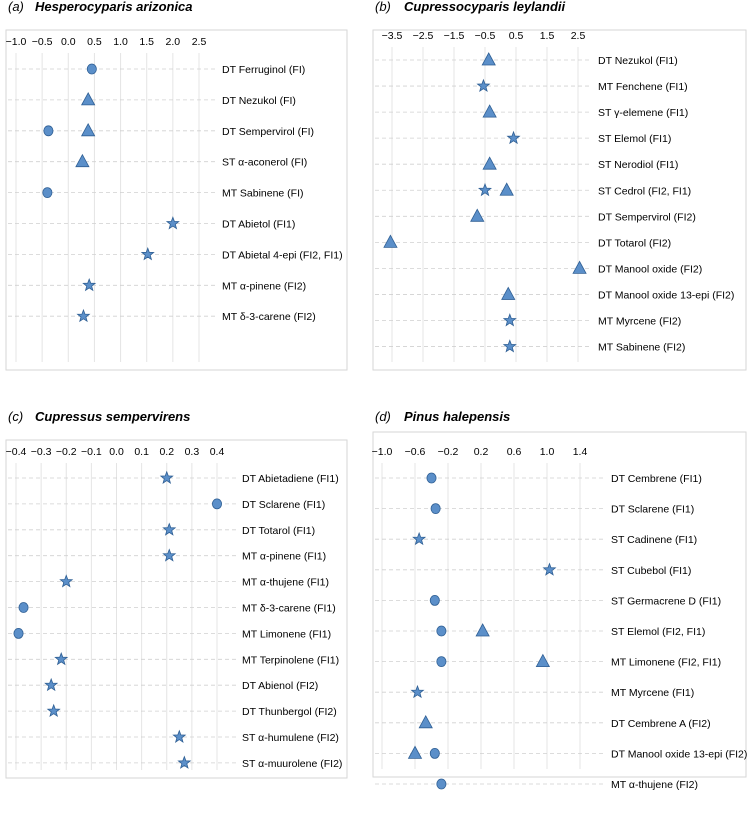 The height and width of the screenshot is (813, 751). I want to click on chart-c-x-tick-label: −0.3, so click(41, 452).